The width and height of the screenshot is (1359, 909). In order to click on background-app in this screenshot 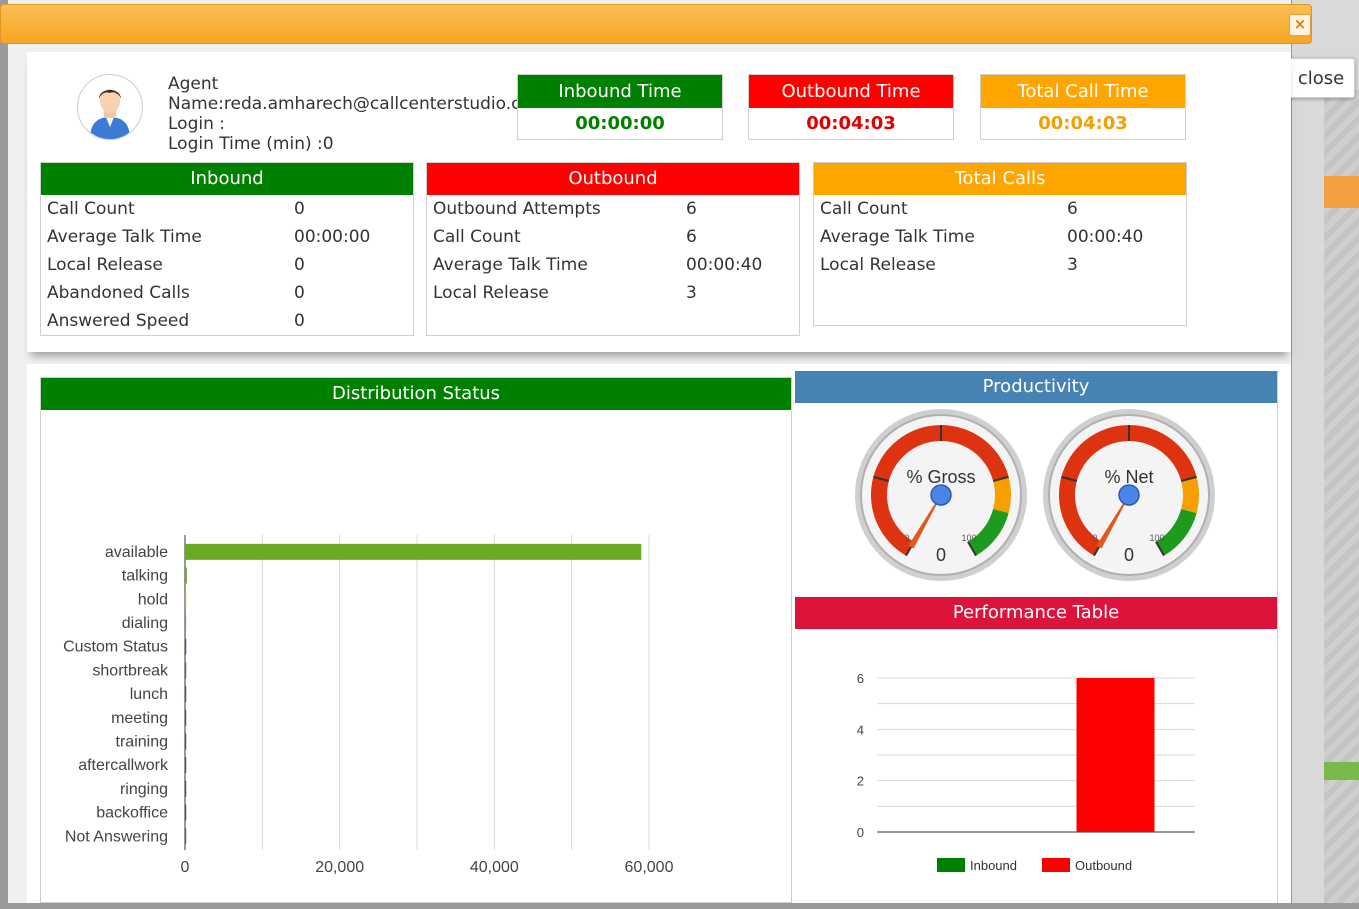, I will do `click(1325, 451)`.